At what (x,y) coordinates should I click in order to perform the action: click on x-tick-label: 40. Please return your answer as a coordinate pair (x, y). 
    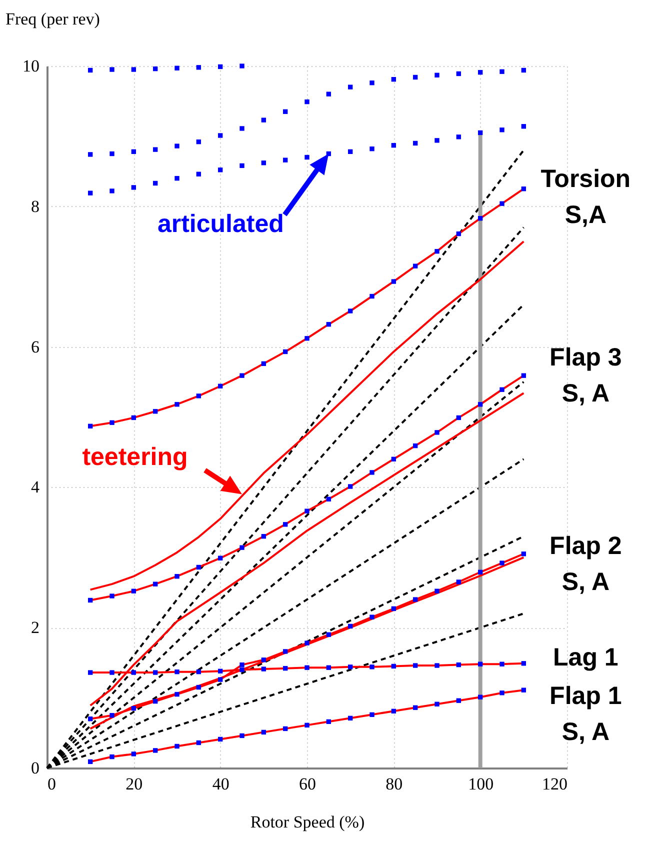
    Looking at the image, I should click on (221, 784).